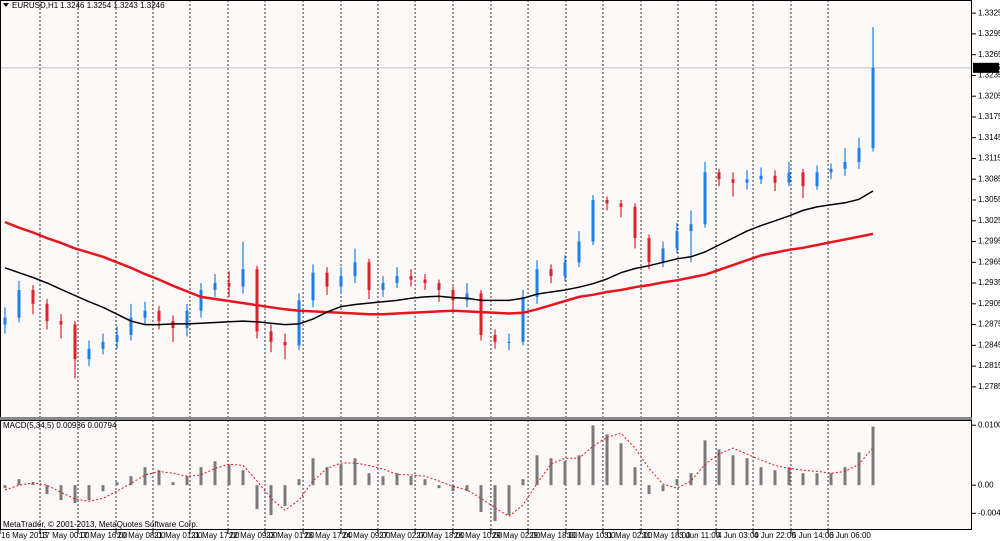 Image resolution: width=1000 pixels, height=541 pixels. What do you see at coordinates (141, 535) in the screenshot?
I see `x-tick-label: 20 May 08:00` at bounding box center [141, 535].